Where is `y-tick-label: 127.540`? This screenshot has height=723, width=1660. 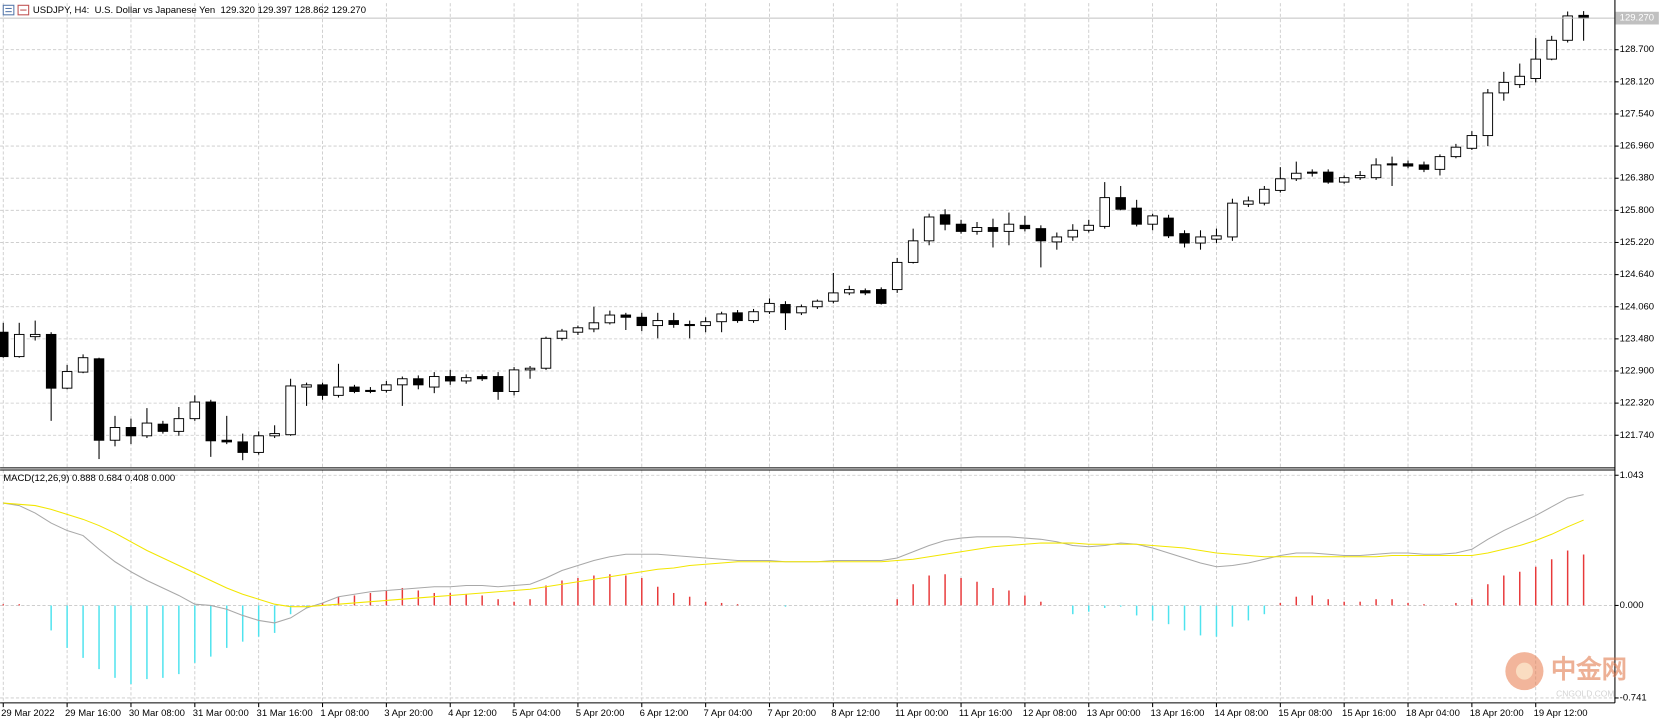 y-tick-label: 127.540 is located at coordinates (1637, 113).